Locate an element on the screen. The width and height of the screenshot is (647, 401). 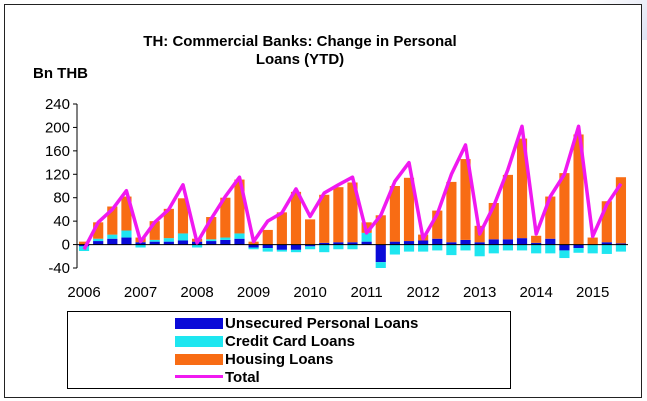
legend-swatch-credit-card is located at coordinates (199, 341).